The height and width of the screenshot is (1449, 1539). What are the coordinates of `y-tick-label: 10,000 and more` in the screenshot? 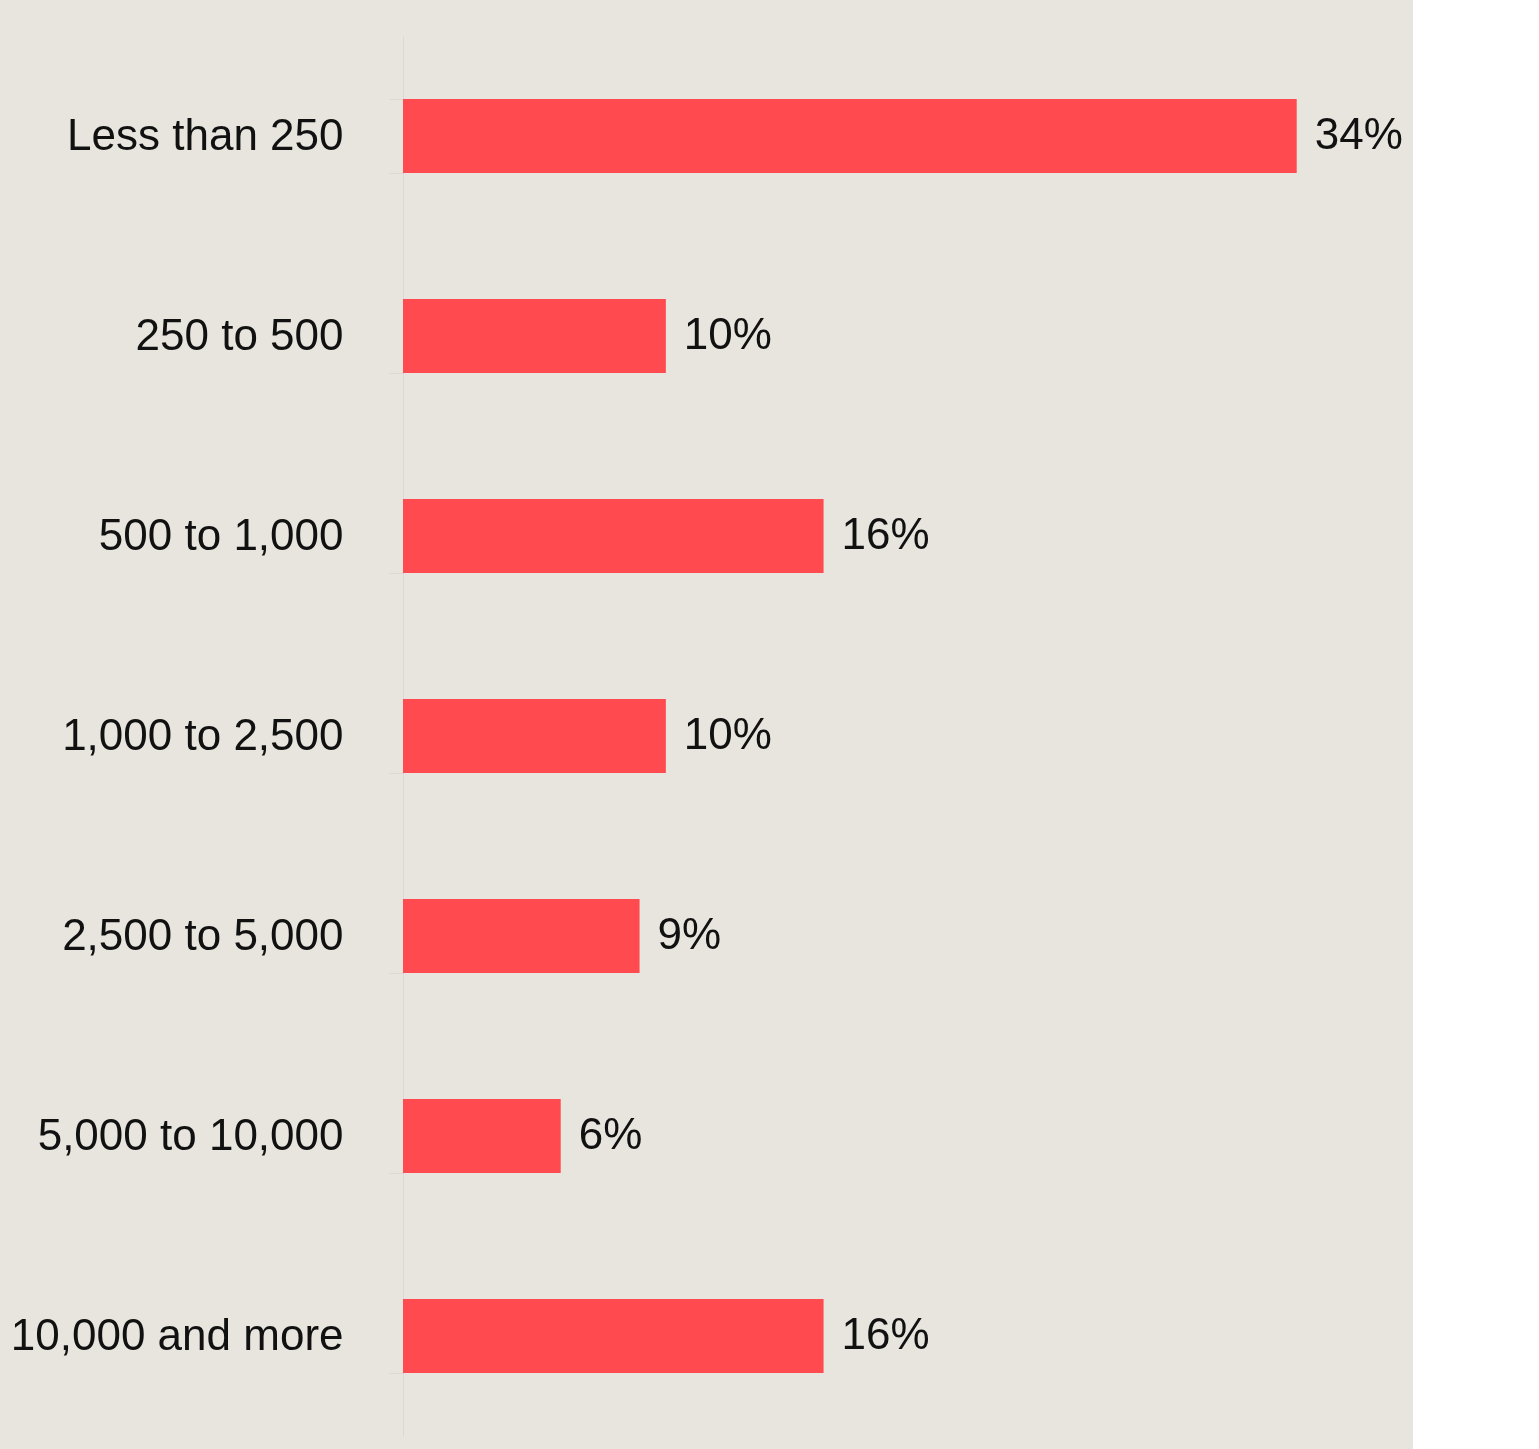 It's located at (177, 1334).